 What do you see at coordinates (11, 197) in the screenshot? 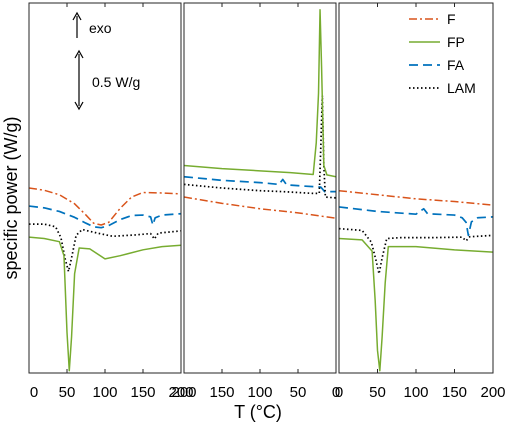
I see `y-axis-label: specific power (W/g)` at bounding box center [11, 197].